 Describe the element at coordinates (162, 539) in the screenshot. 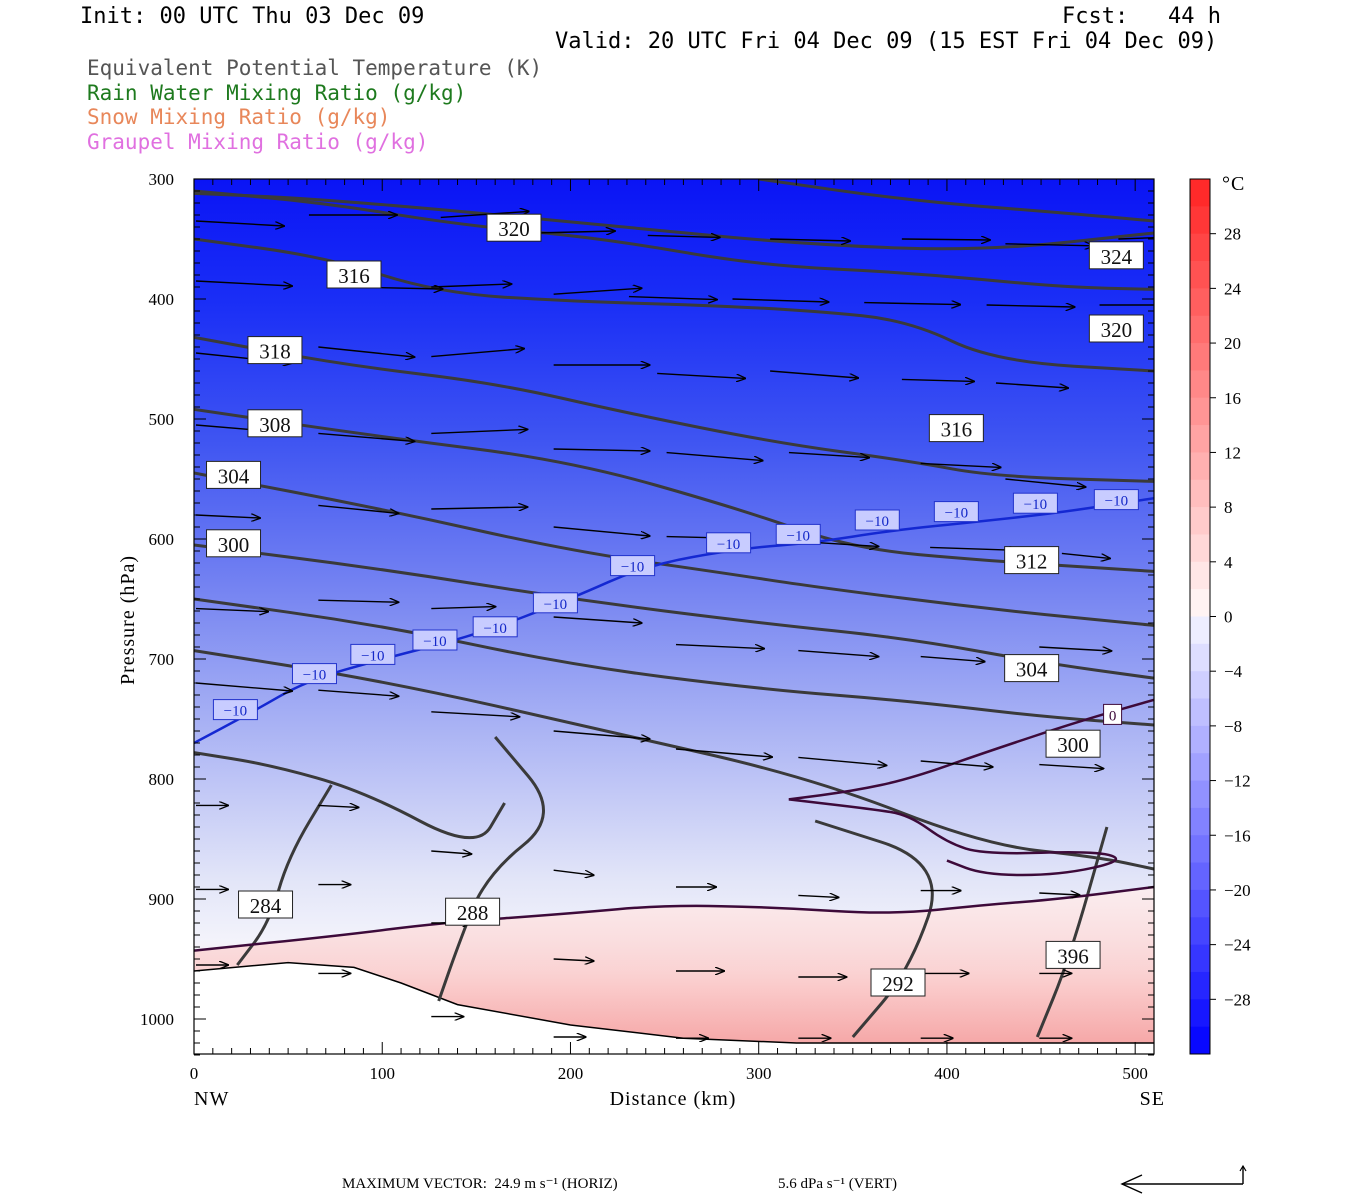

I see `y-tick-label: 600` at that location.